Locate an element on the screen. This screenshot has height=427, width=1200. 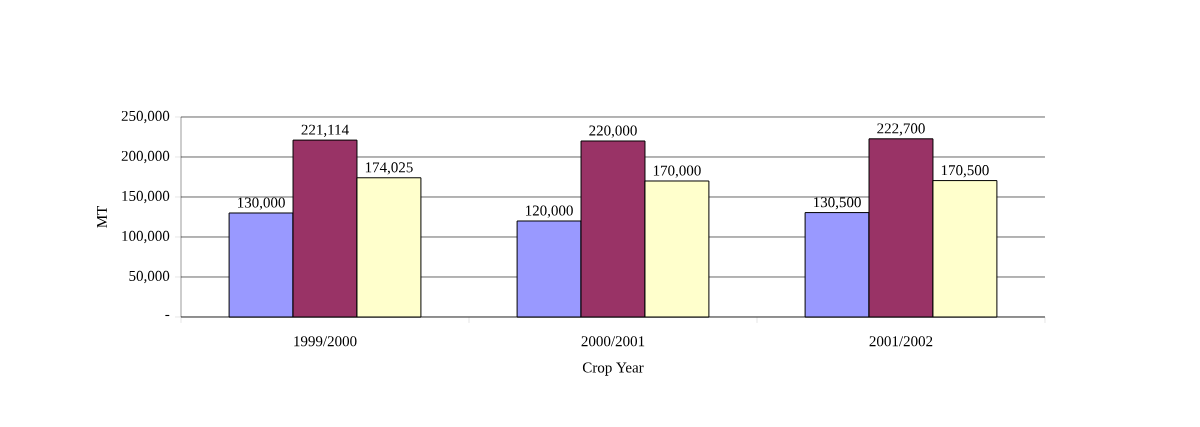
y-tick-label: 150,000 is located at coordinates (146, 197).